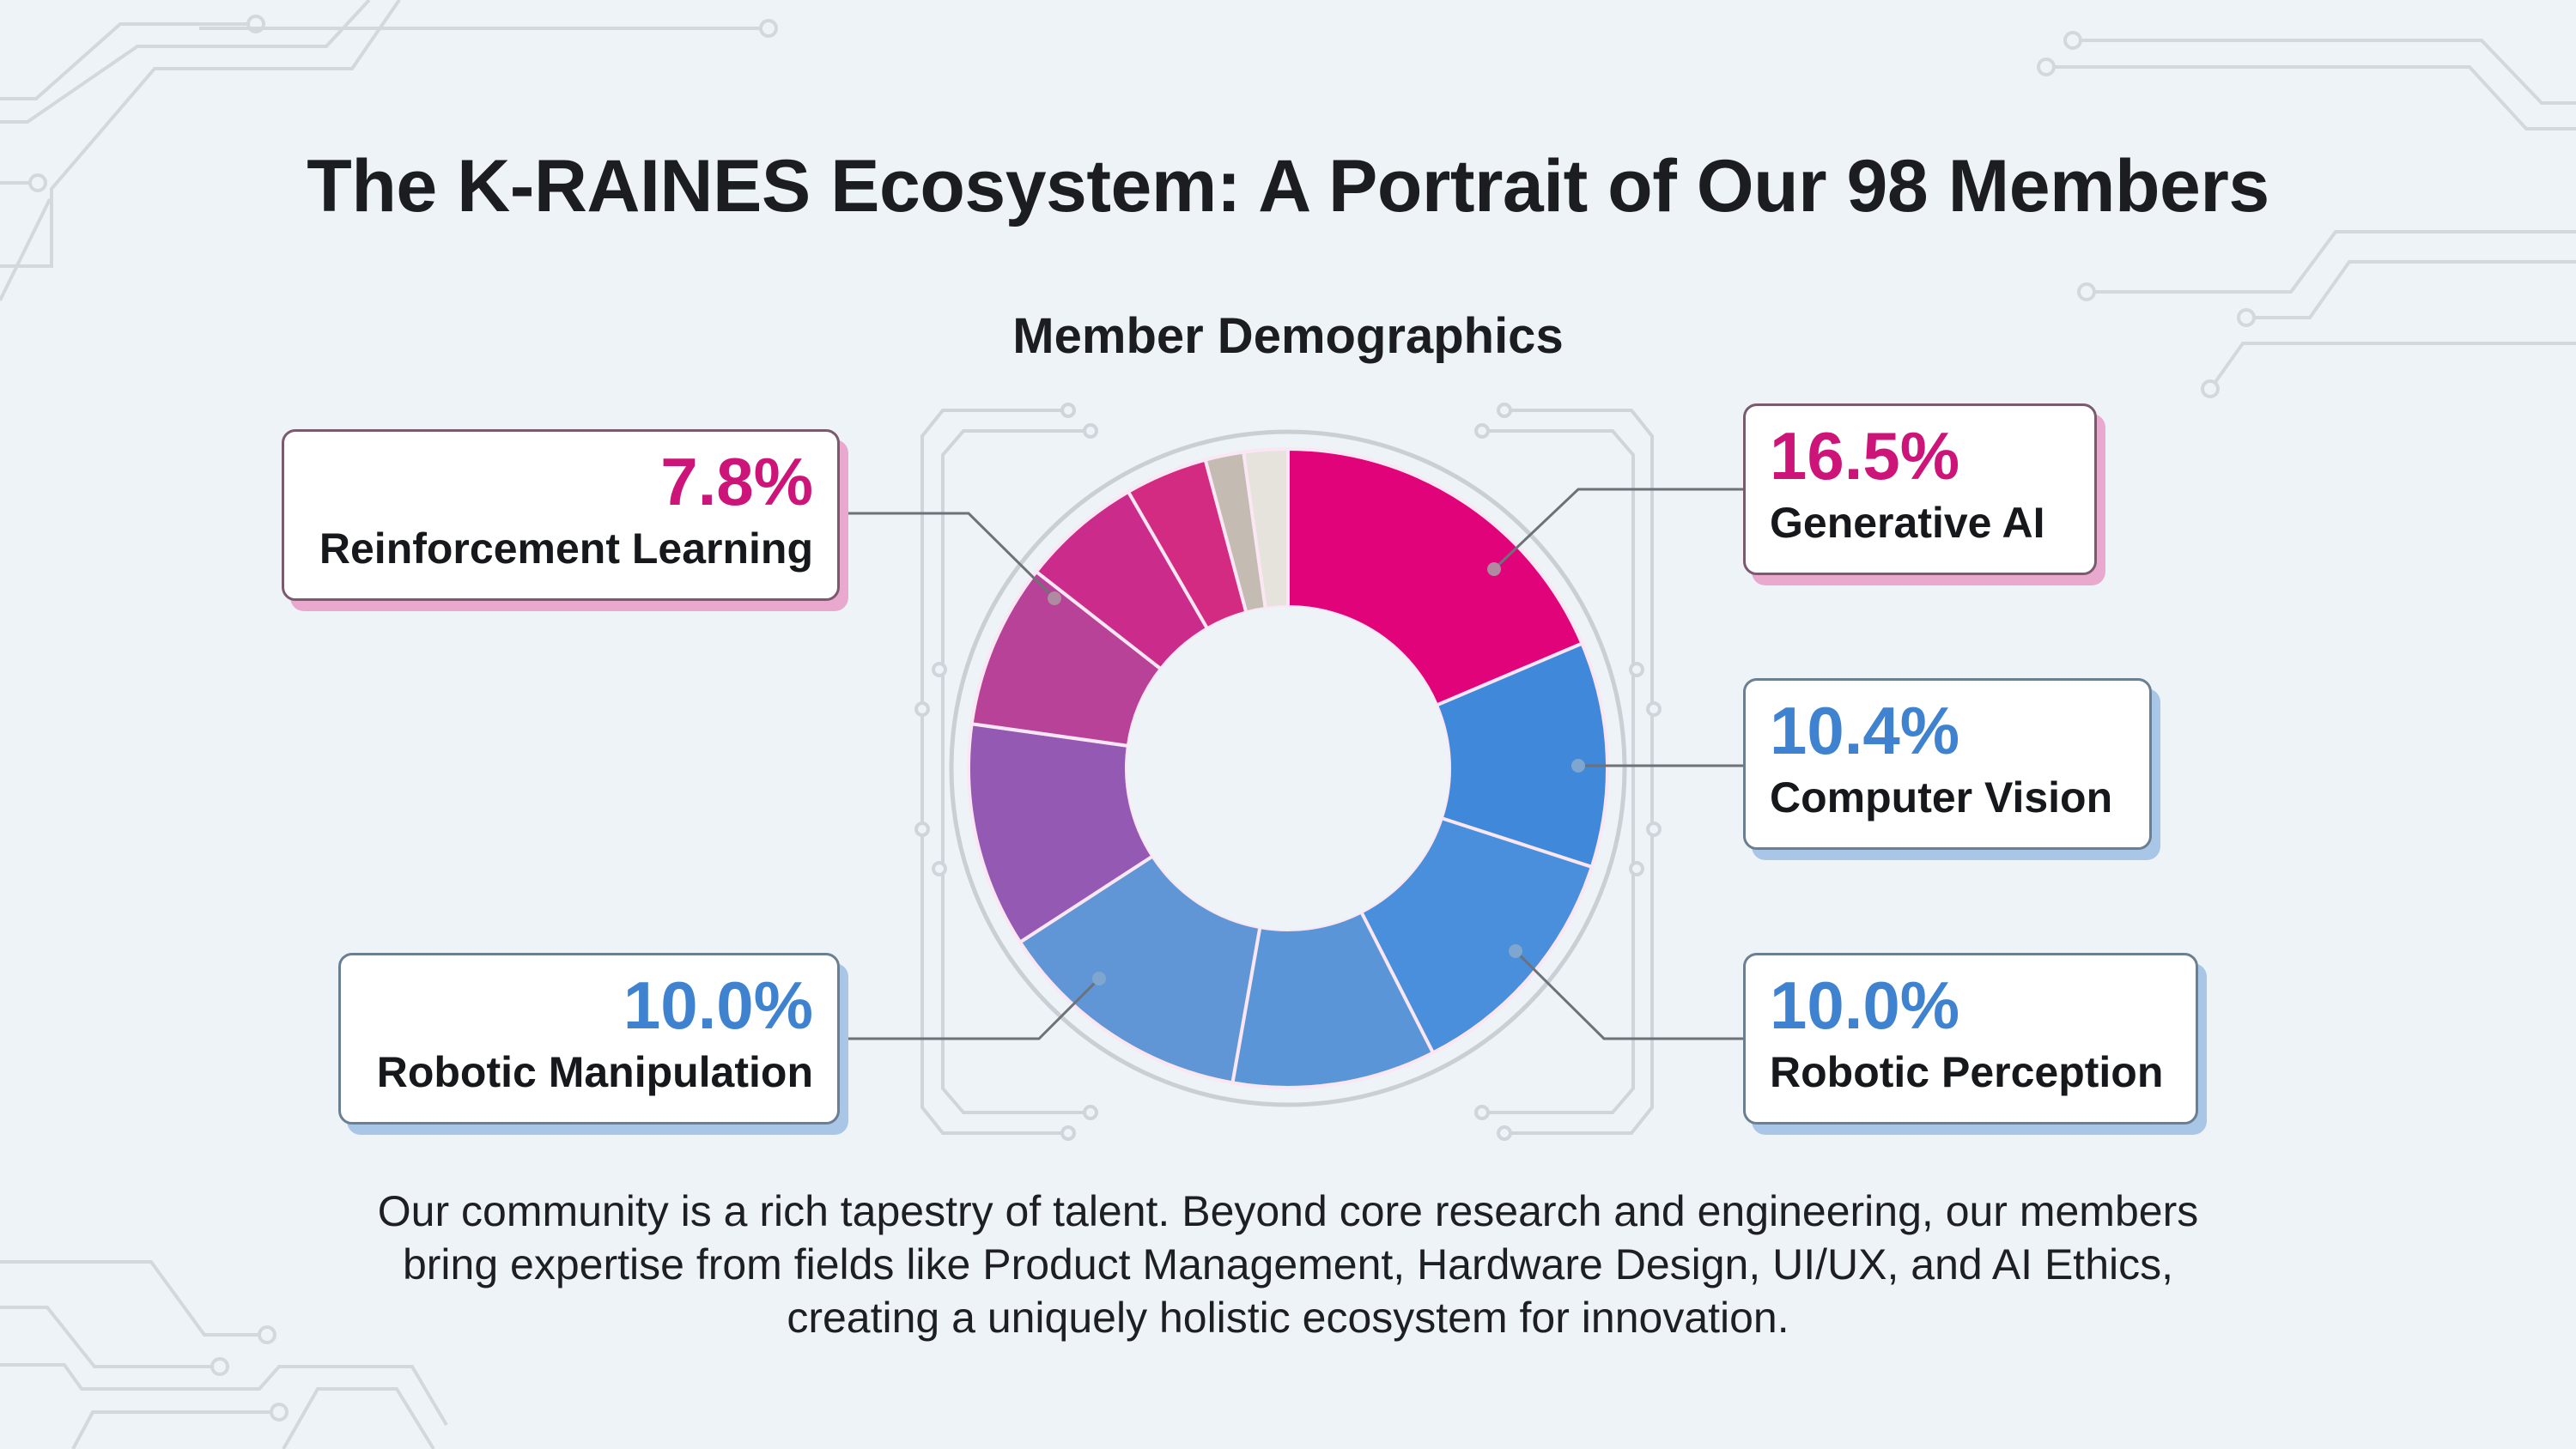 The height and width of the screenshot is (1449, 2576). Describe the element at coordinates (1515, 951) in the screenshot. I see `callout-dot-robotic-perception` at that location.